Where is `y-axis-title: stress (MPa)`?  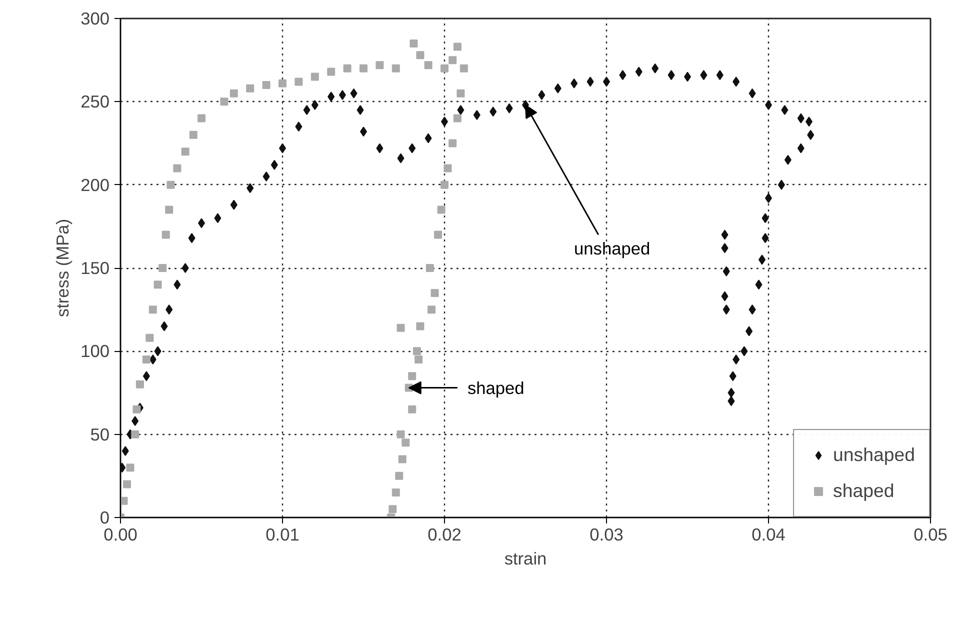 y-axis-title: stress (MPa) is located at coordinates (62, 268).